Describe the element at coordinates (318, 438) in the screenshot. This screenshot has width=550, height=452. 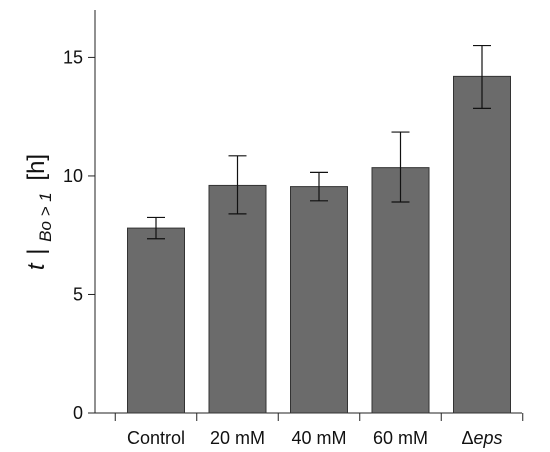
I see `category-label-2: 40 mM` at that location.